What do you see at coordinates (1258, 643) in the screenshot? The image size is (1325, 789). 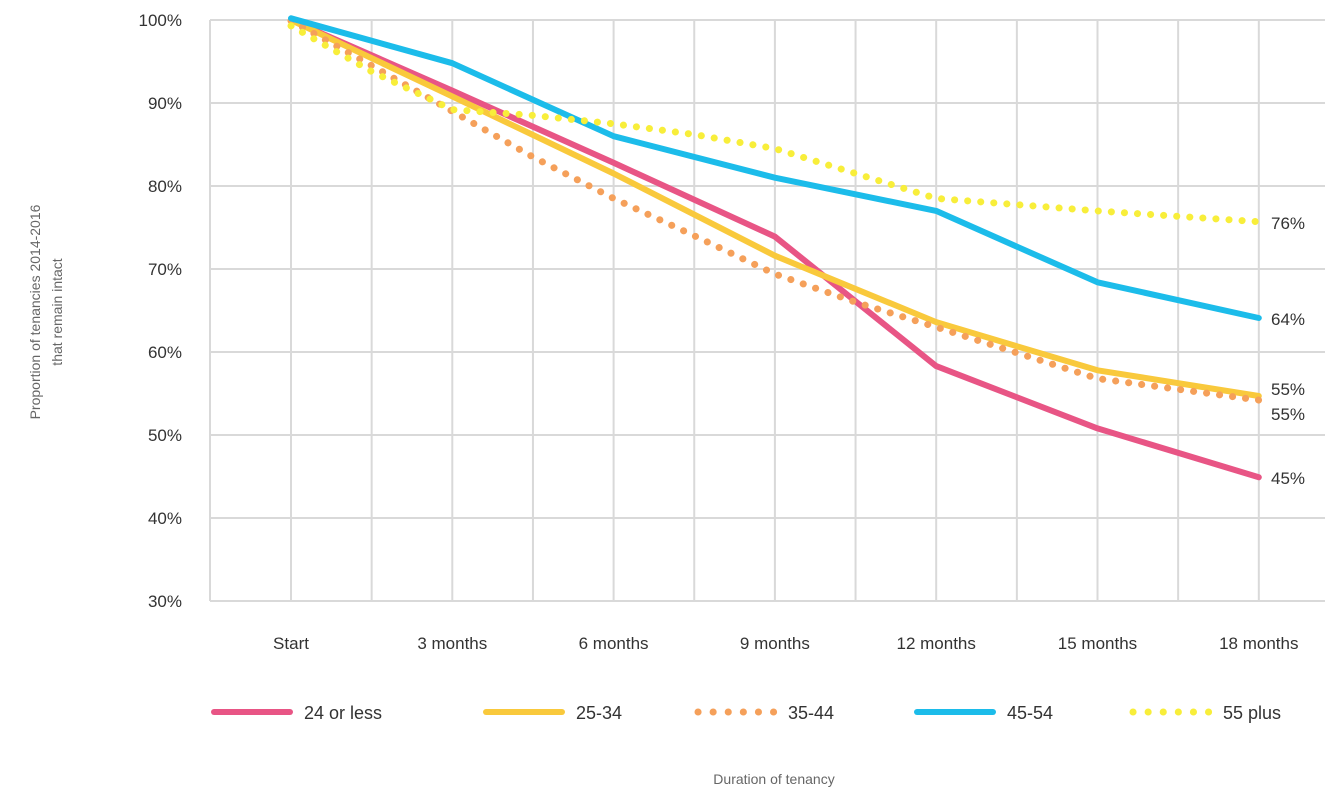 I see `x-tick-label: 18 months` at bounding box center [1258, 643].